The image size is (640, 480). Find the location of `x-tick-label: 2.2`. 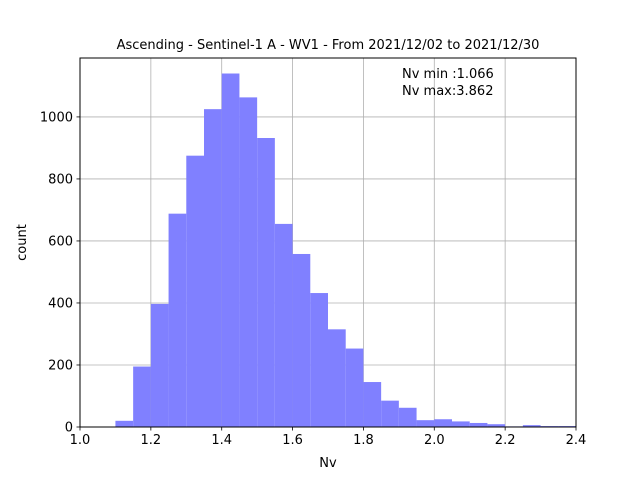

x-tick-label: 2.2 is located at coordinates (505, 440).